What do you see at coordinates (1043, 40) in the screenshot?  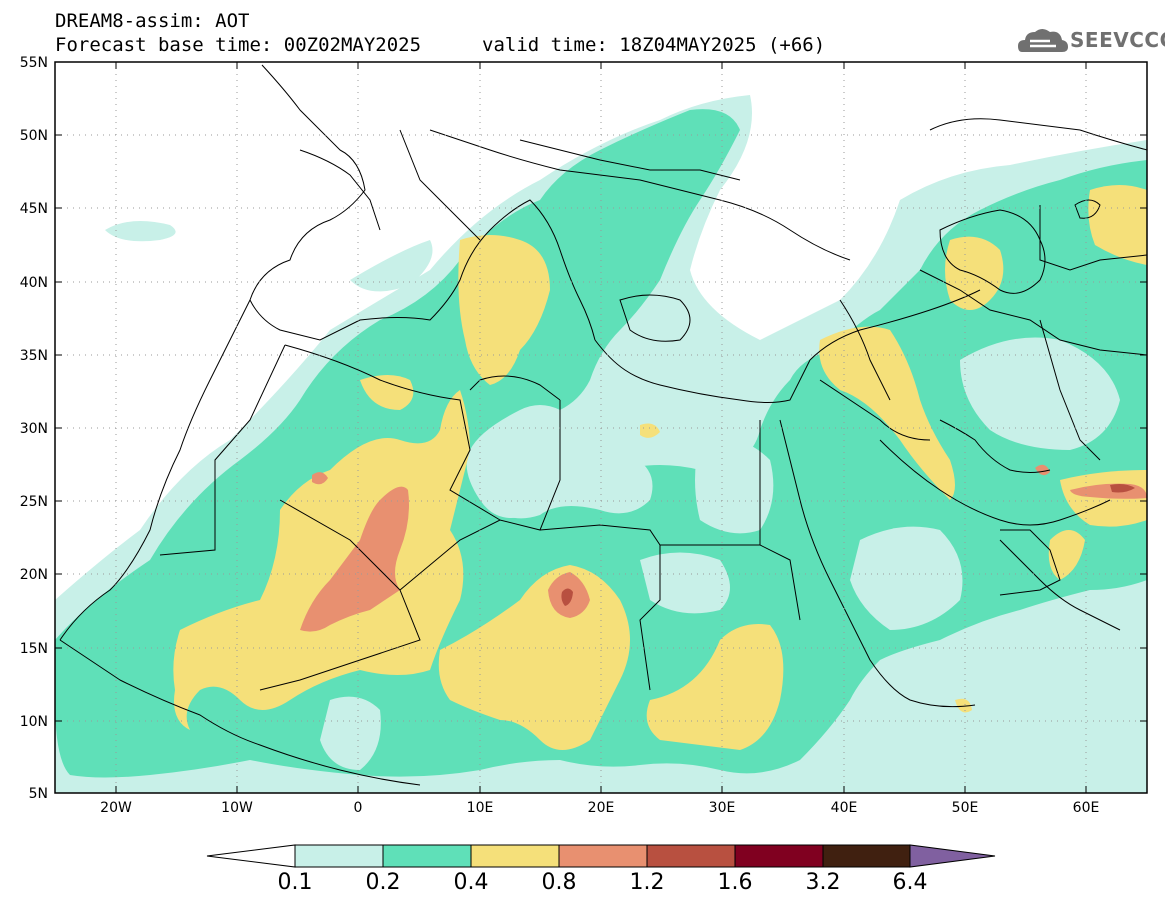 I see `cloud-icon` at bounding box center [1043, 40].